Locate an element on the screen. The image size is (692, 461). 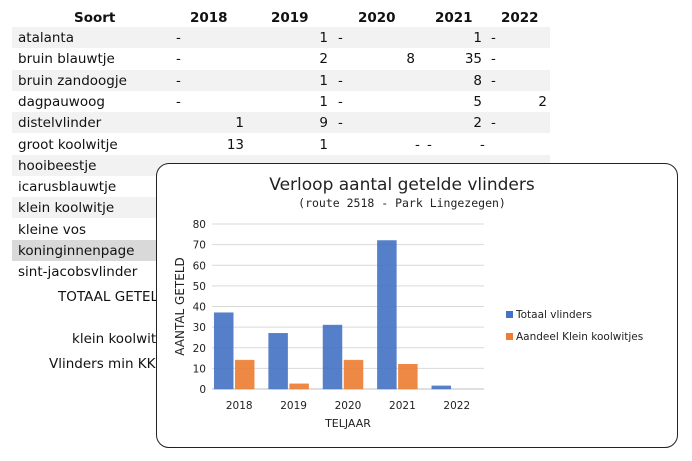
bar-klein-koolwitjes-2018 is located at coordinates (244, 374).